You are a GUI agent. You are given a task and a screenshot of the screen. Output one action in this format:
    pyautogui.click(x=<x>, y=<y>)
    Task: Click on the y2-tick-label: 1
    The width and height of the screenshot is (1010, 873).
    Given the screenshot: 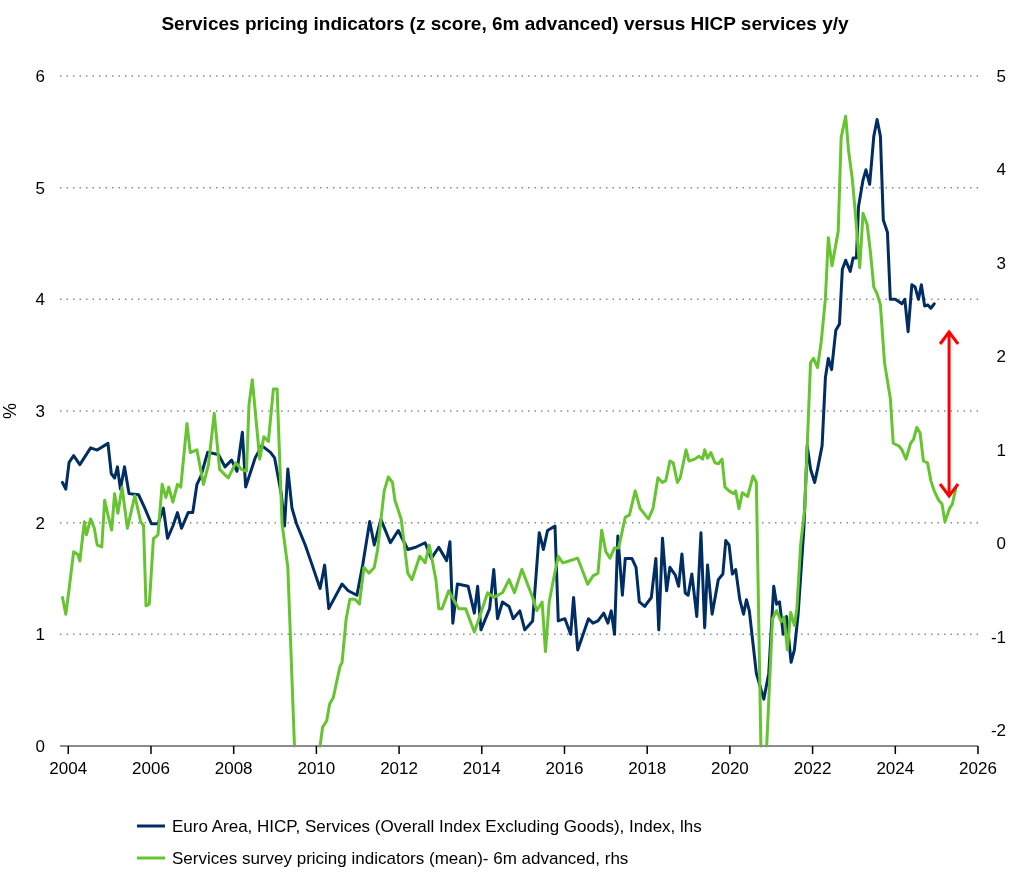 What is the action you would take?
    pyautogui.click(x=1001, y=450)
    